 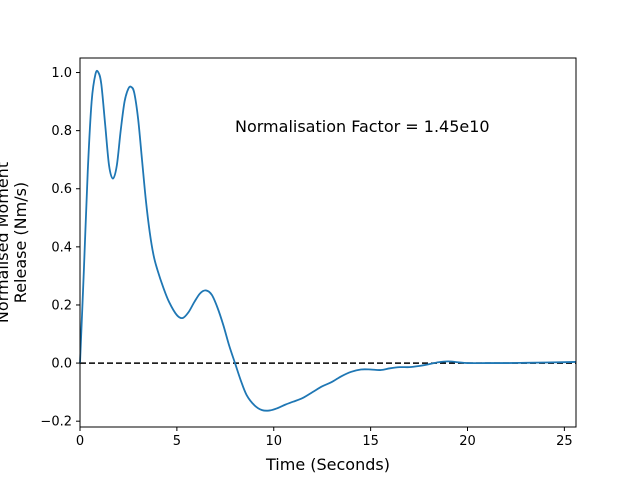 What do you see at coordinates (20, 242) in the screenshot?
I see `y-axis-title-line-2: Release (Nm/s)` at bounding box center [20, 242].